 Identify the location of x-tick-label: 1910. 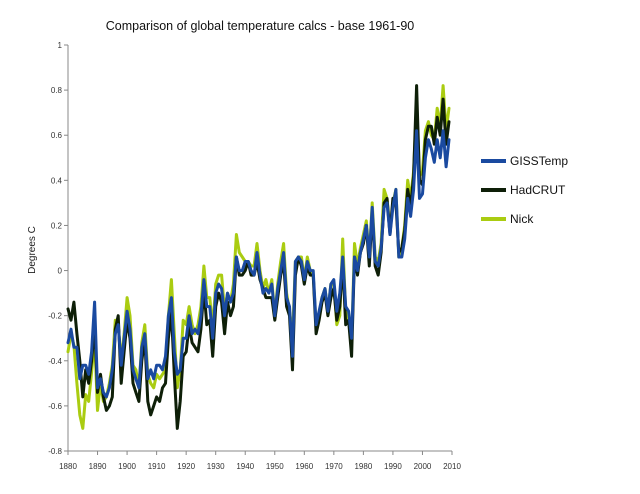
(157, 466).